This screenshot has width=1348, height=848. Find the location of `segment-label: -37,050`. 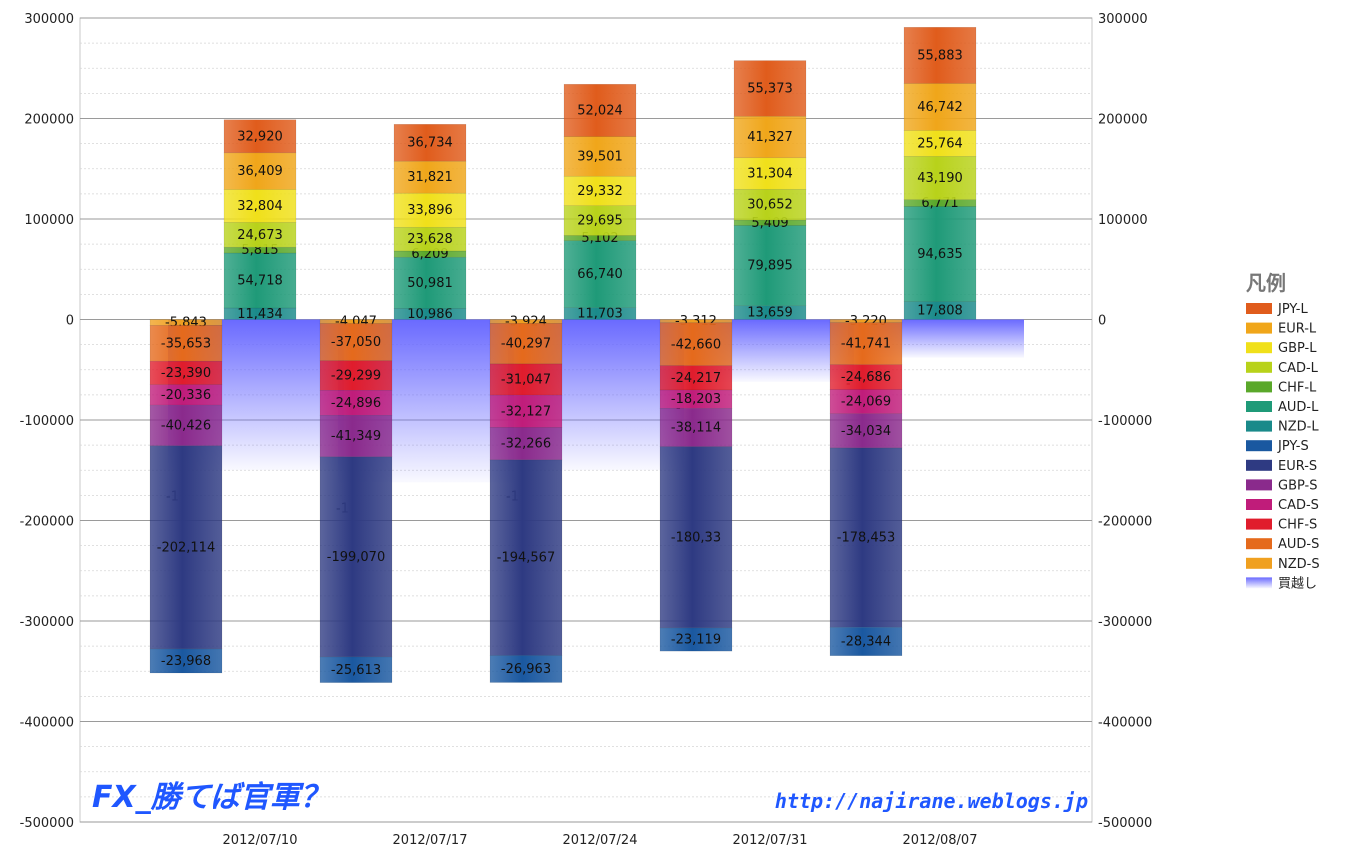

segment-label: -37,050 is located at coordinates (356, 342).